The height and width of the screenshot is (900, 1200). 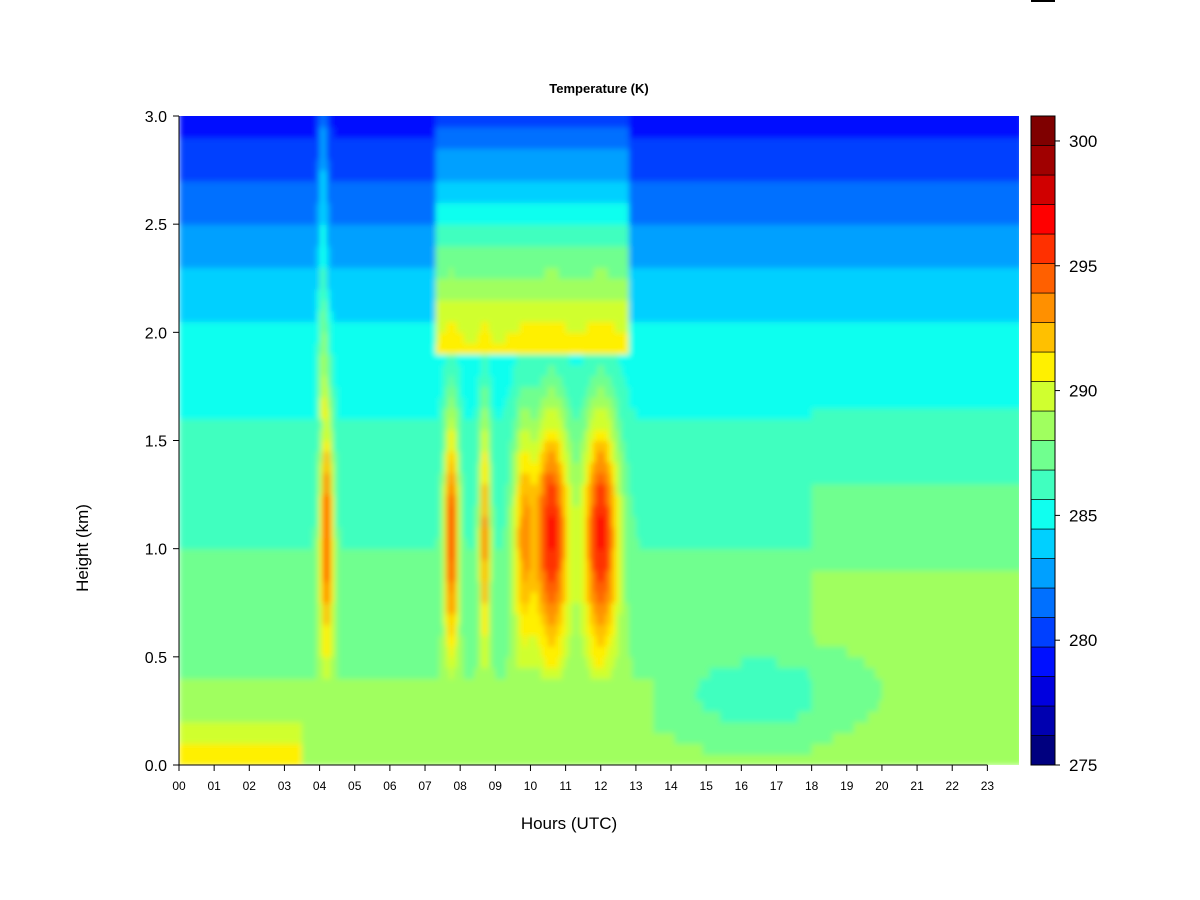 What do you see at coordinates (1083, 515) in the screenshot?
I see `colorbar-tick-label: 285` at bounding box center [1083, 515].